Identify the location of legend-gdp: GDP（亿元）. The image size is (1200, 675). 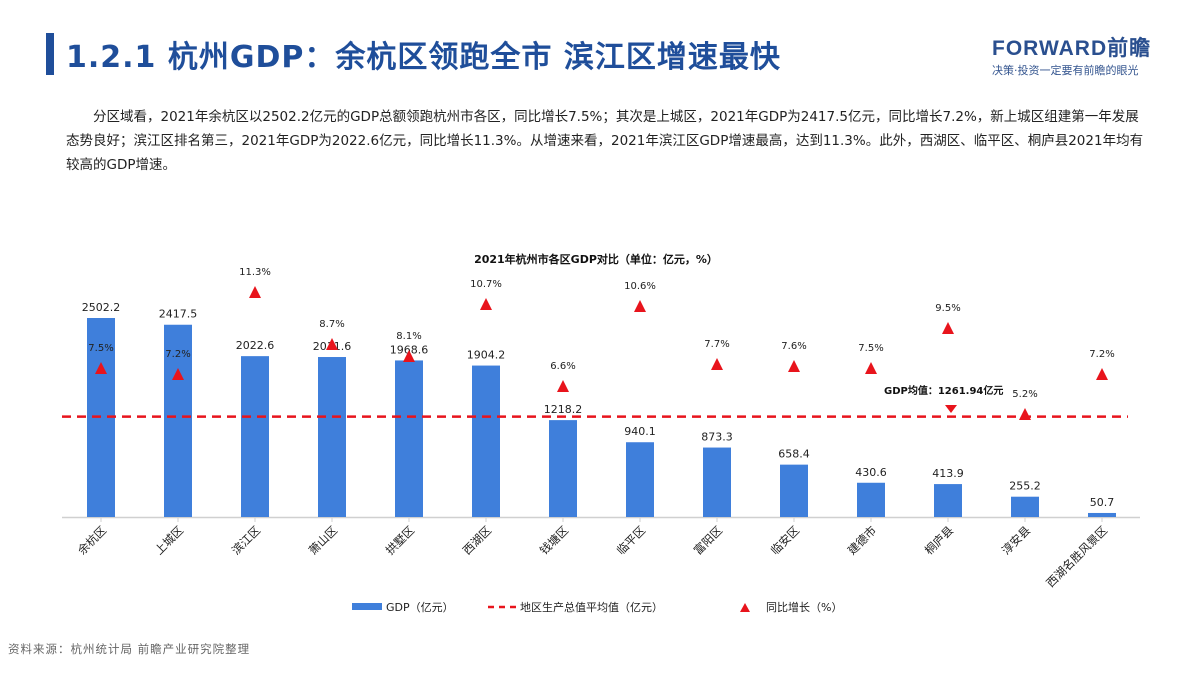
(420, 607).